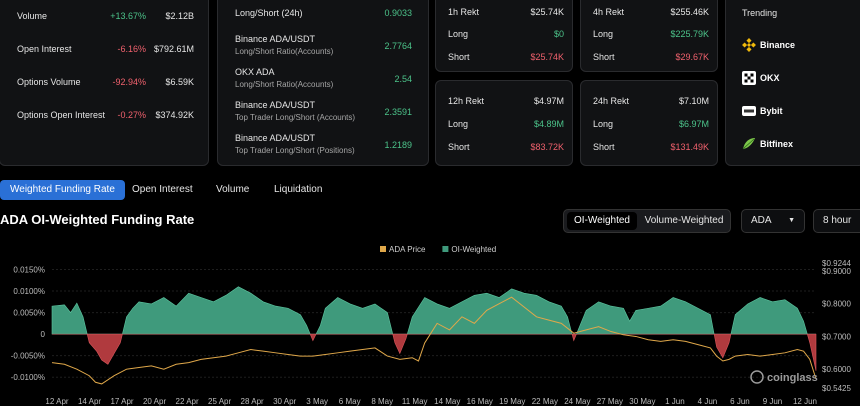  I want to click on tab-weighted-funding-rate: Weighted Funding Rate, so click(62, 190).